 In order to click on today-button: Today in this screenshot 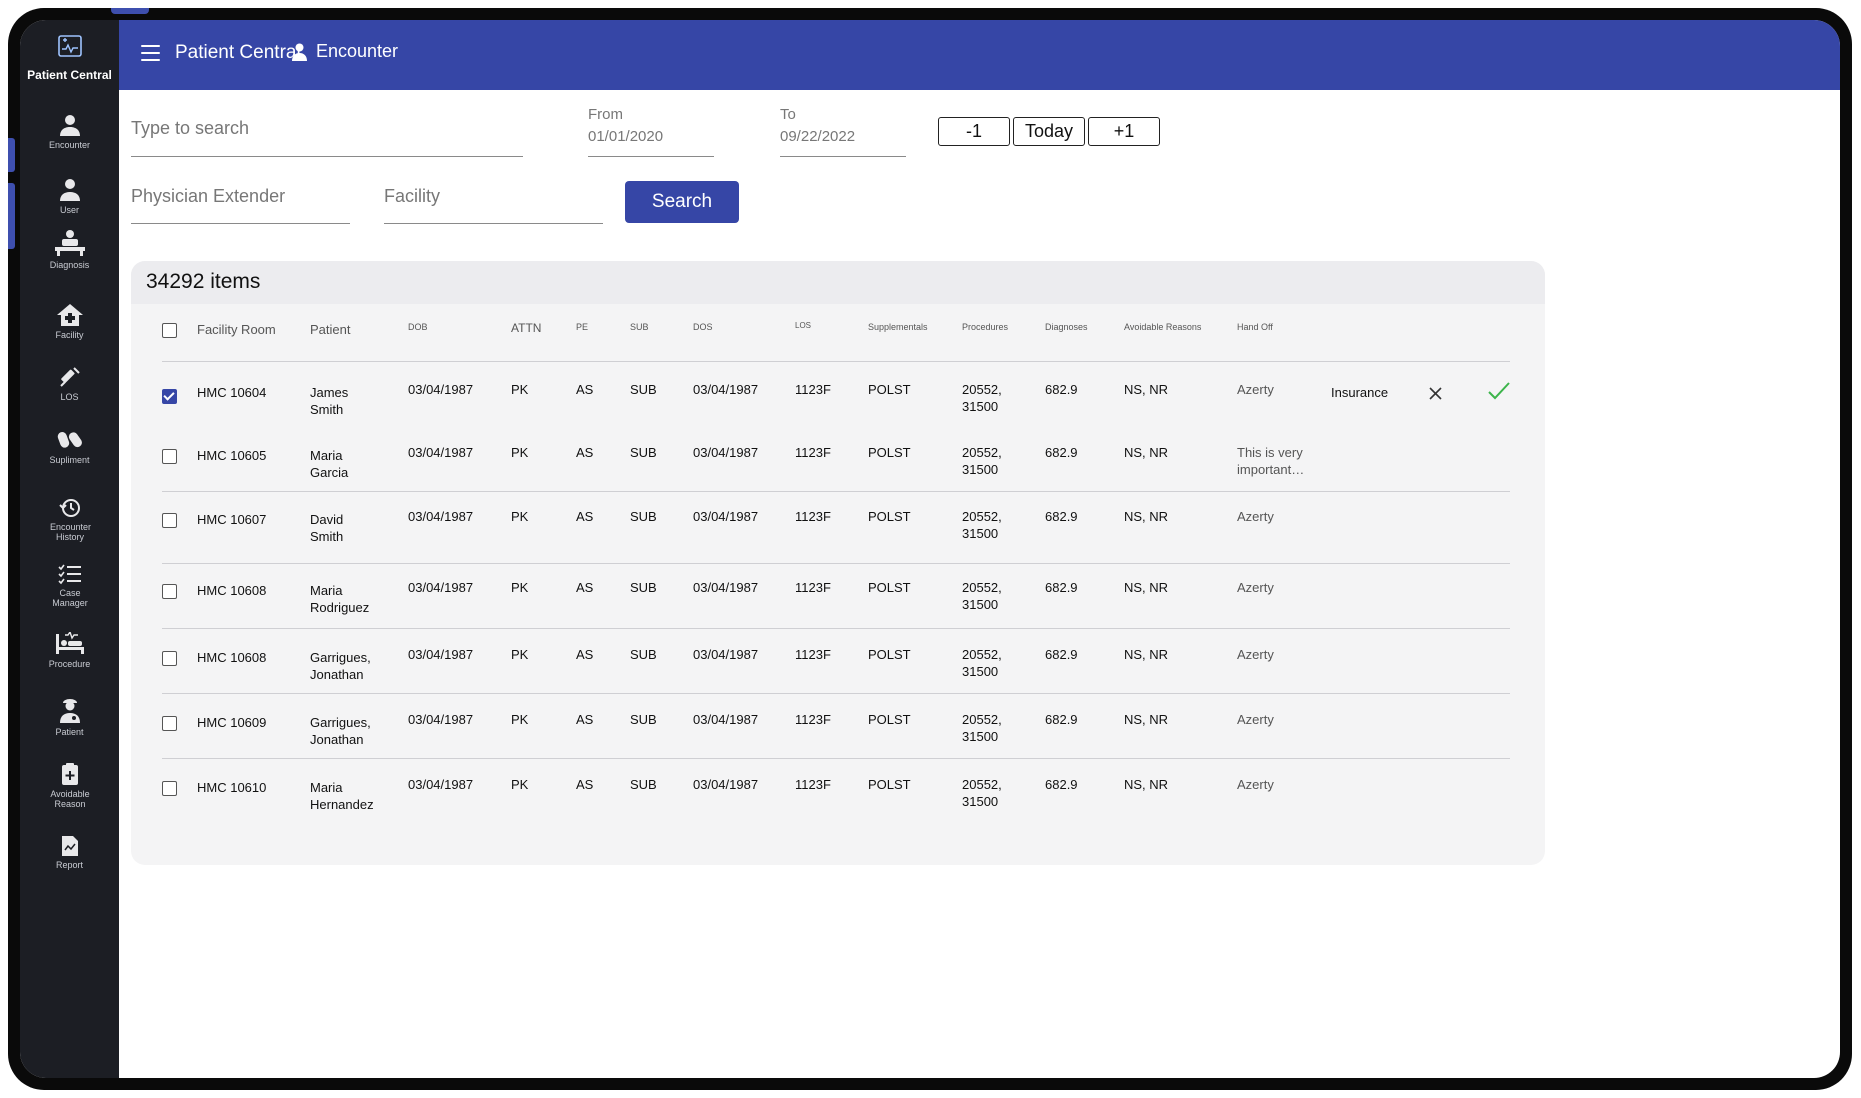, I will do `click(1049, 131)`.